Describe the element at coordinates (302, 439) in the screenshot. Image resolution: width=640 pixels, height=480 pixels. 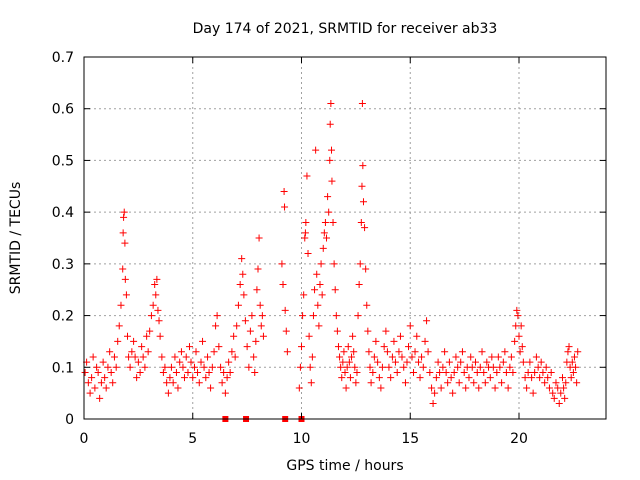
I see `x-tick-label: 10` at that location.